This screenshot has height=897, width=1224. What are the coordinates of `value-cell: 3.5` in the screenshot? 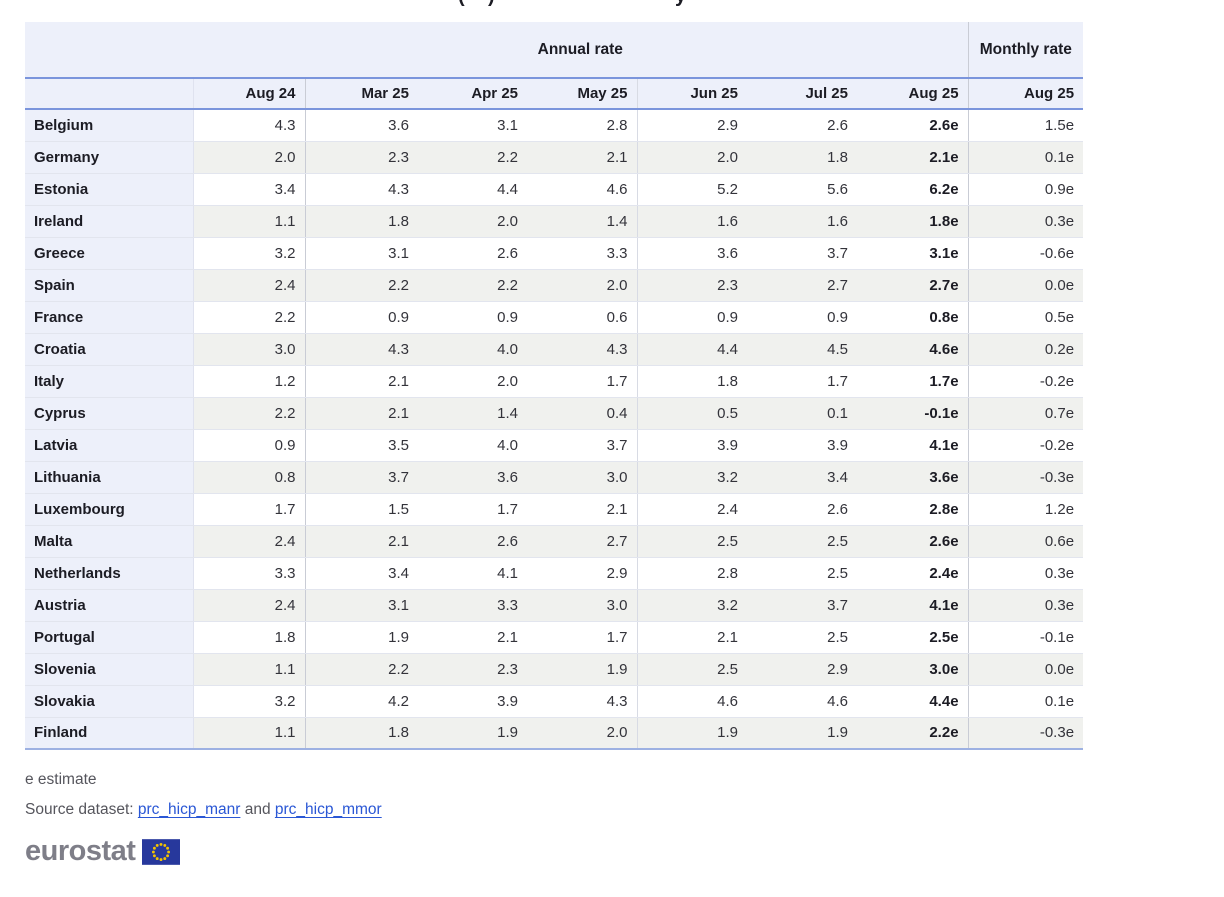 It's located at (361, 445).